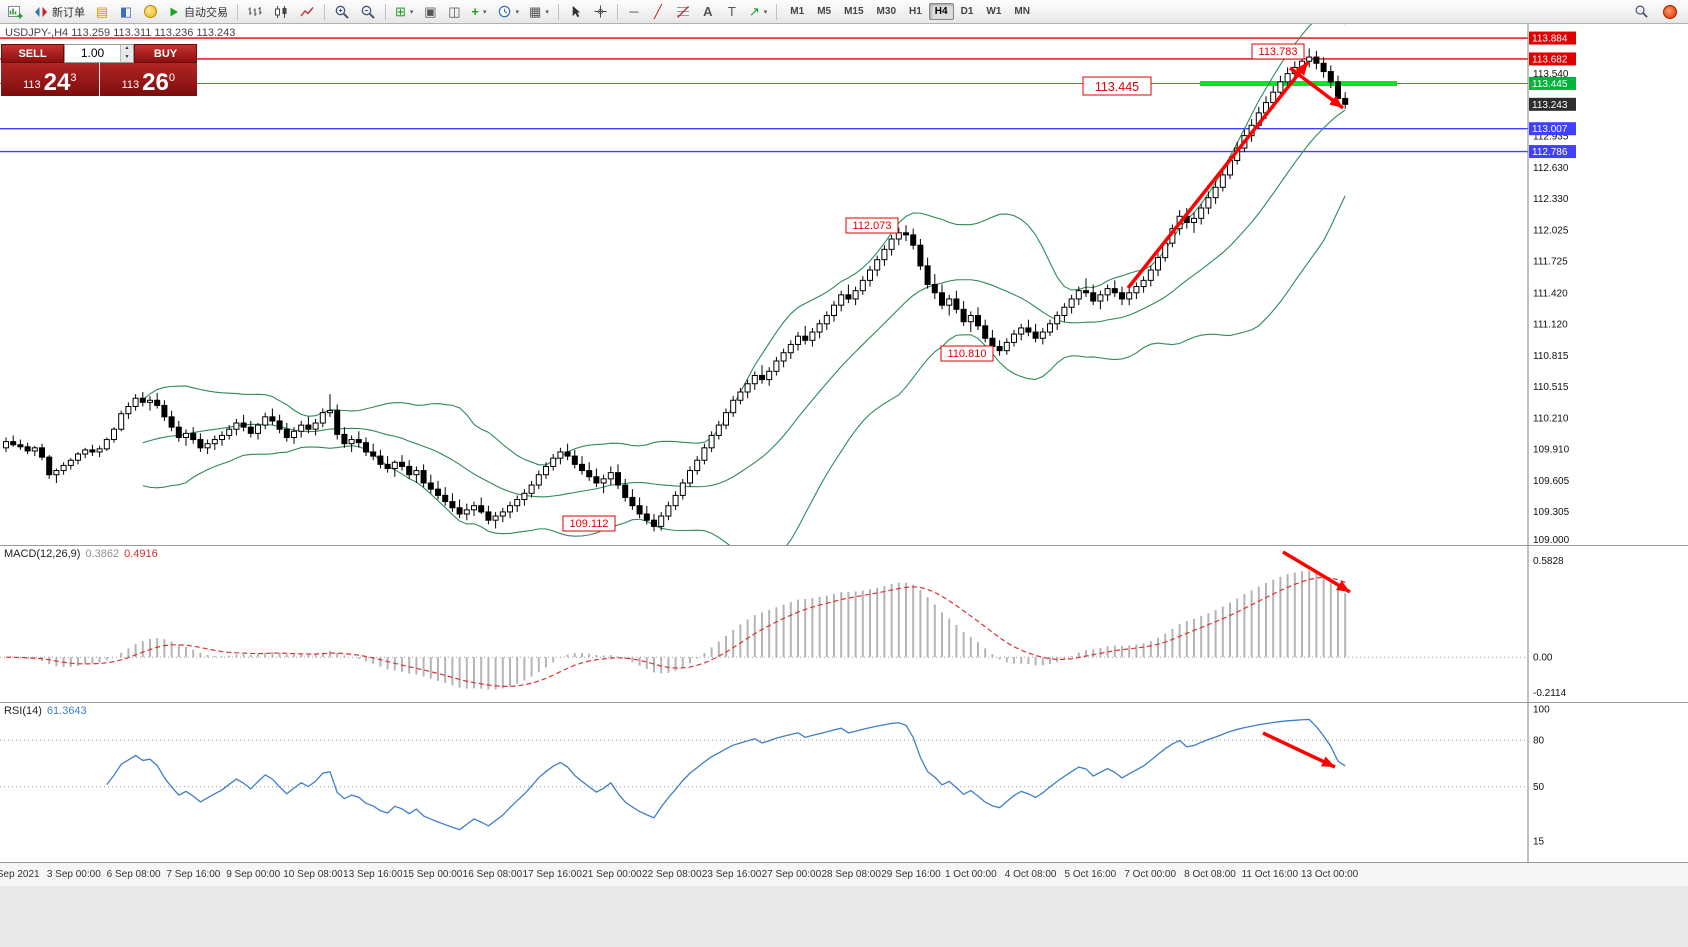 The height and width of the screenshot is (947, 1688). I want to click on macd-label: MACD(12,26,9) 0.3862 0.4916, so click(81, 554).